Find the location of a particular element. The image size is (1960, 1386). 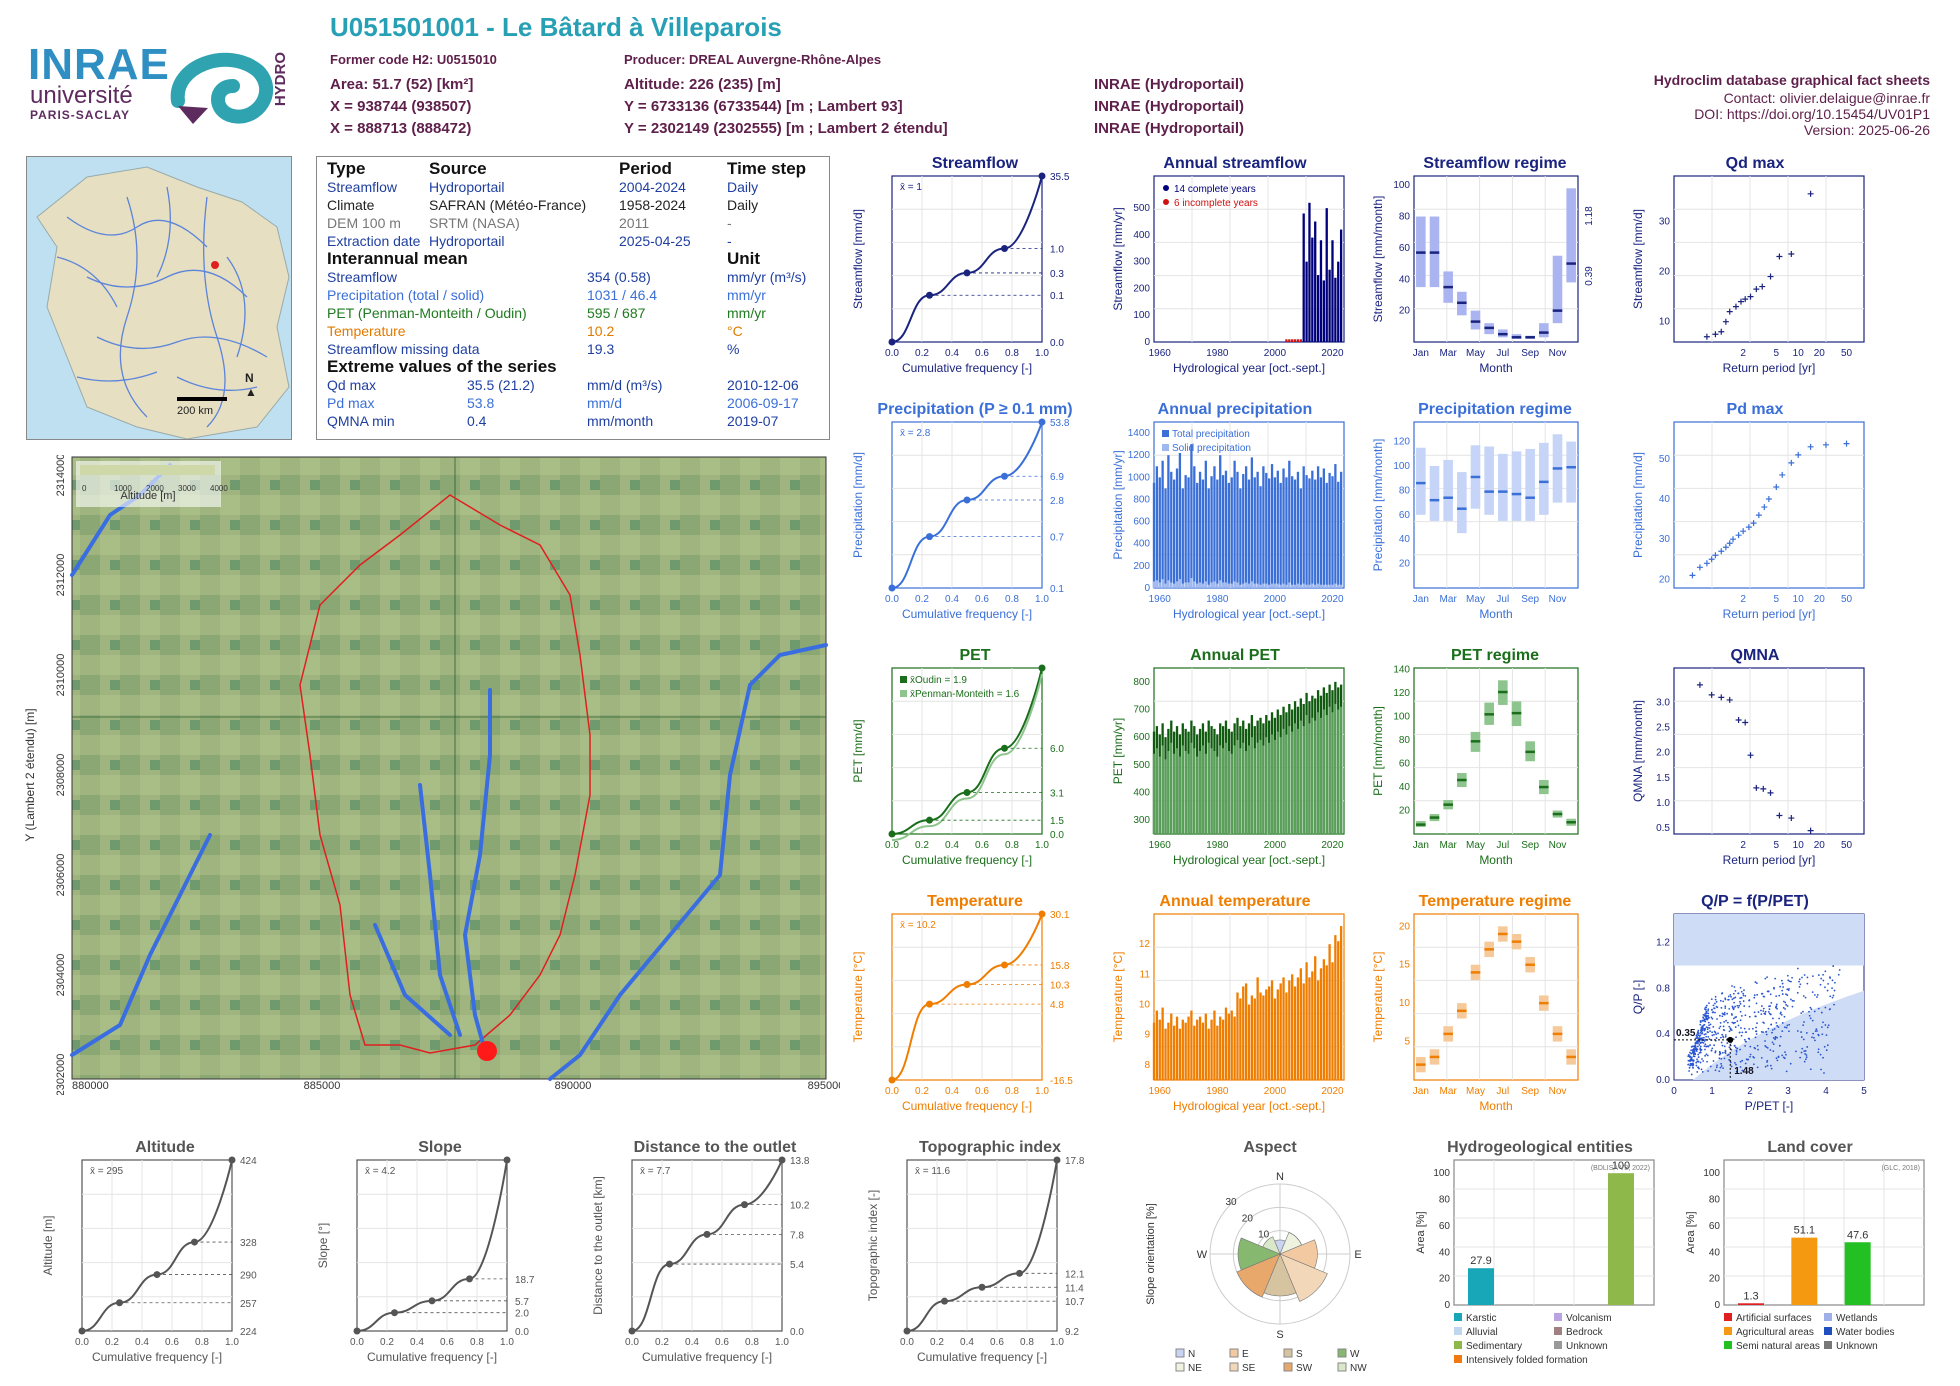

x-label: Return period [yr] is located at coordinates (1769, 614).